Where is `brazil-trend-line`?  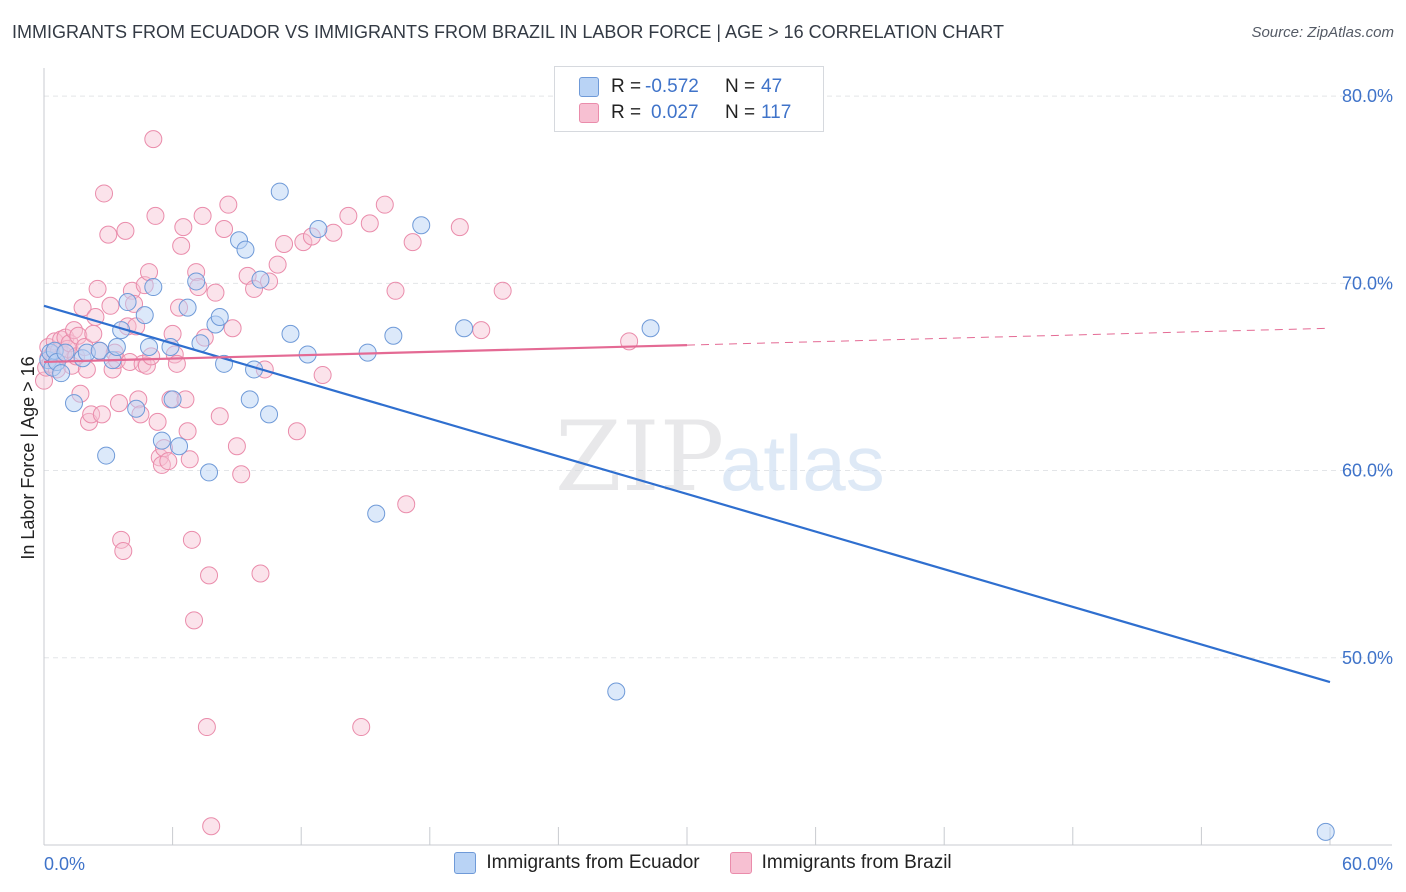 brazil-trend-line is located at coordinates (365, 353).